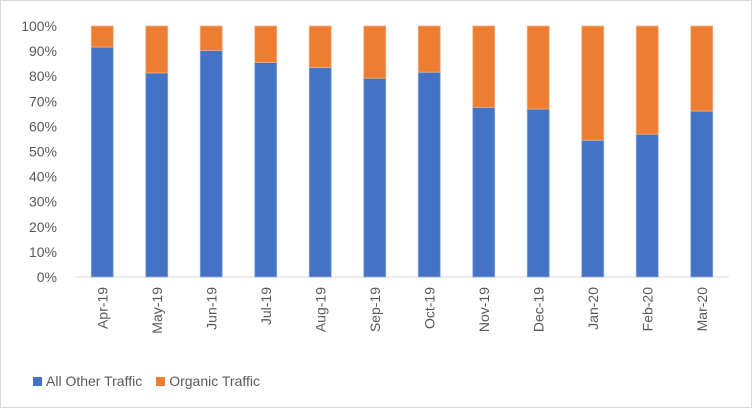 The width and height of the screenshot is (752, 408). What do you see at coordinates (211, 308) in the screenshot?
I see `x-tick-label: Jun-19` at bounding box center [211, 308].